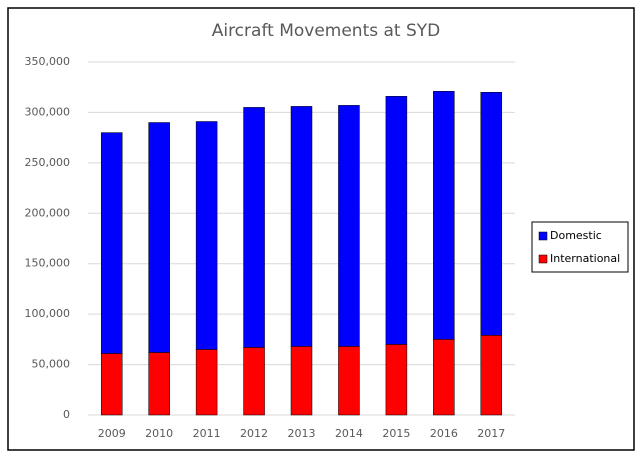 The width and height of the screenshot is (642, 459). I want to click on y-tick-label: 200,000, so click(48, 212).